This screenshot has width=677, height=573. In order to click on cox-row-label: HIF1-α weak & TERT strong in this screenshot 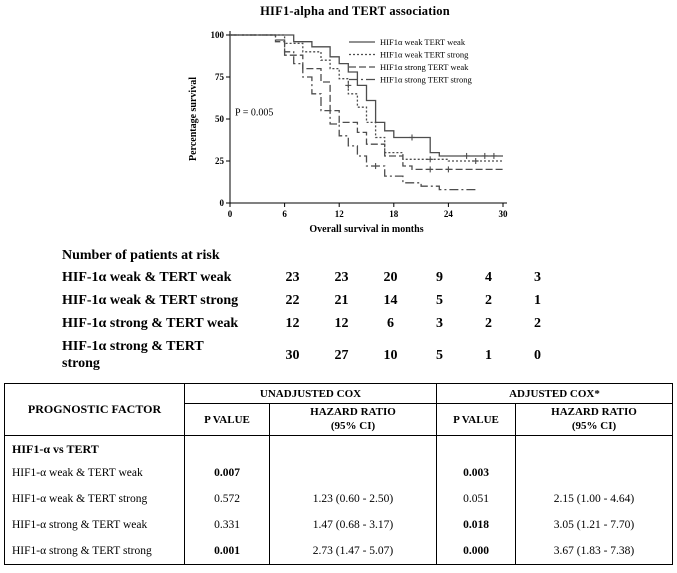, I will do `click(94, 499)`.